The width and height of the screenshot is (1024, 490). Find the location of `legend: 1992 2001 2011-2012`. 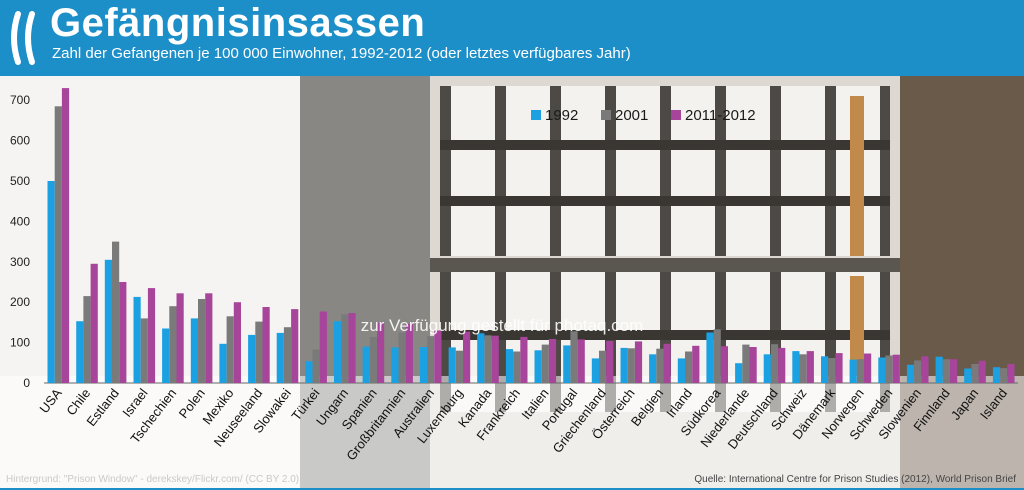

legend: 1992 2001 2011-2012 is located at coordinates (643, 115).